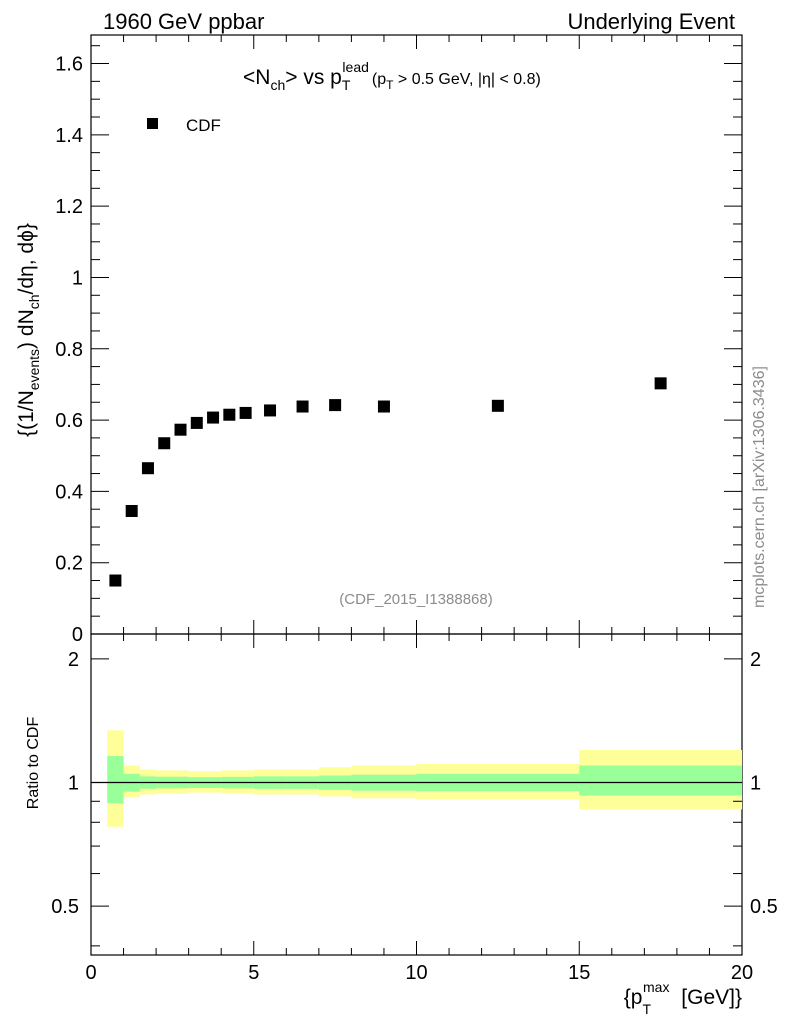 This screenshot has width=786, height=1024. What do you see at coordinates (388, 482) in the screenshot?
I see `main-data-points` at bounding box center [388, 482].